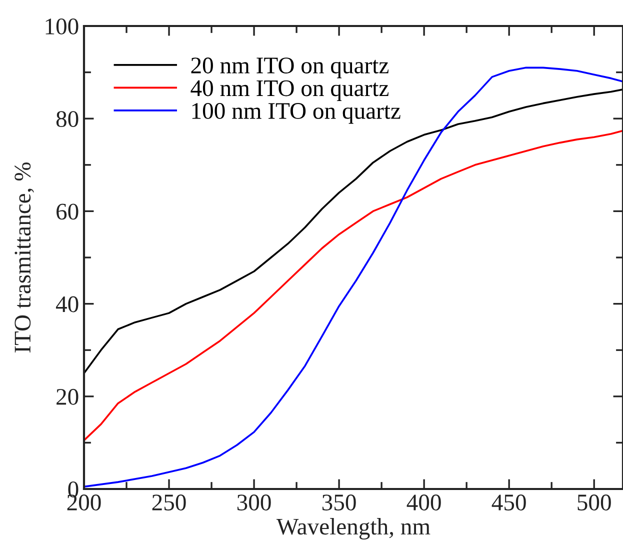 This screenshot has height=556, width=623. Describe the element at coordinates (423, 502) in the screenshot. I see `x-tick-label: 400` at that location.